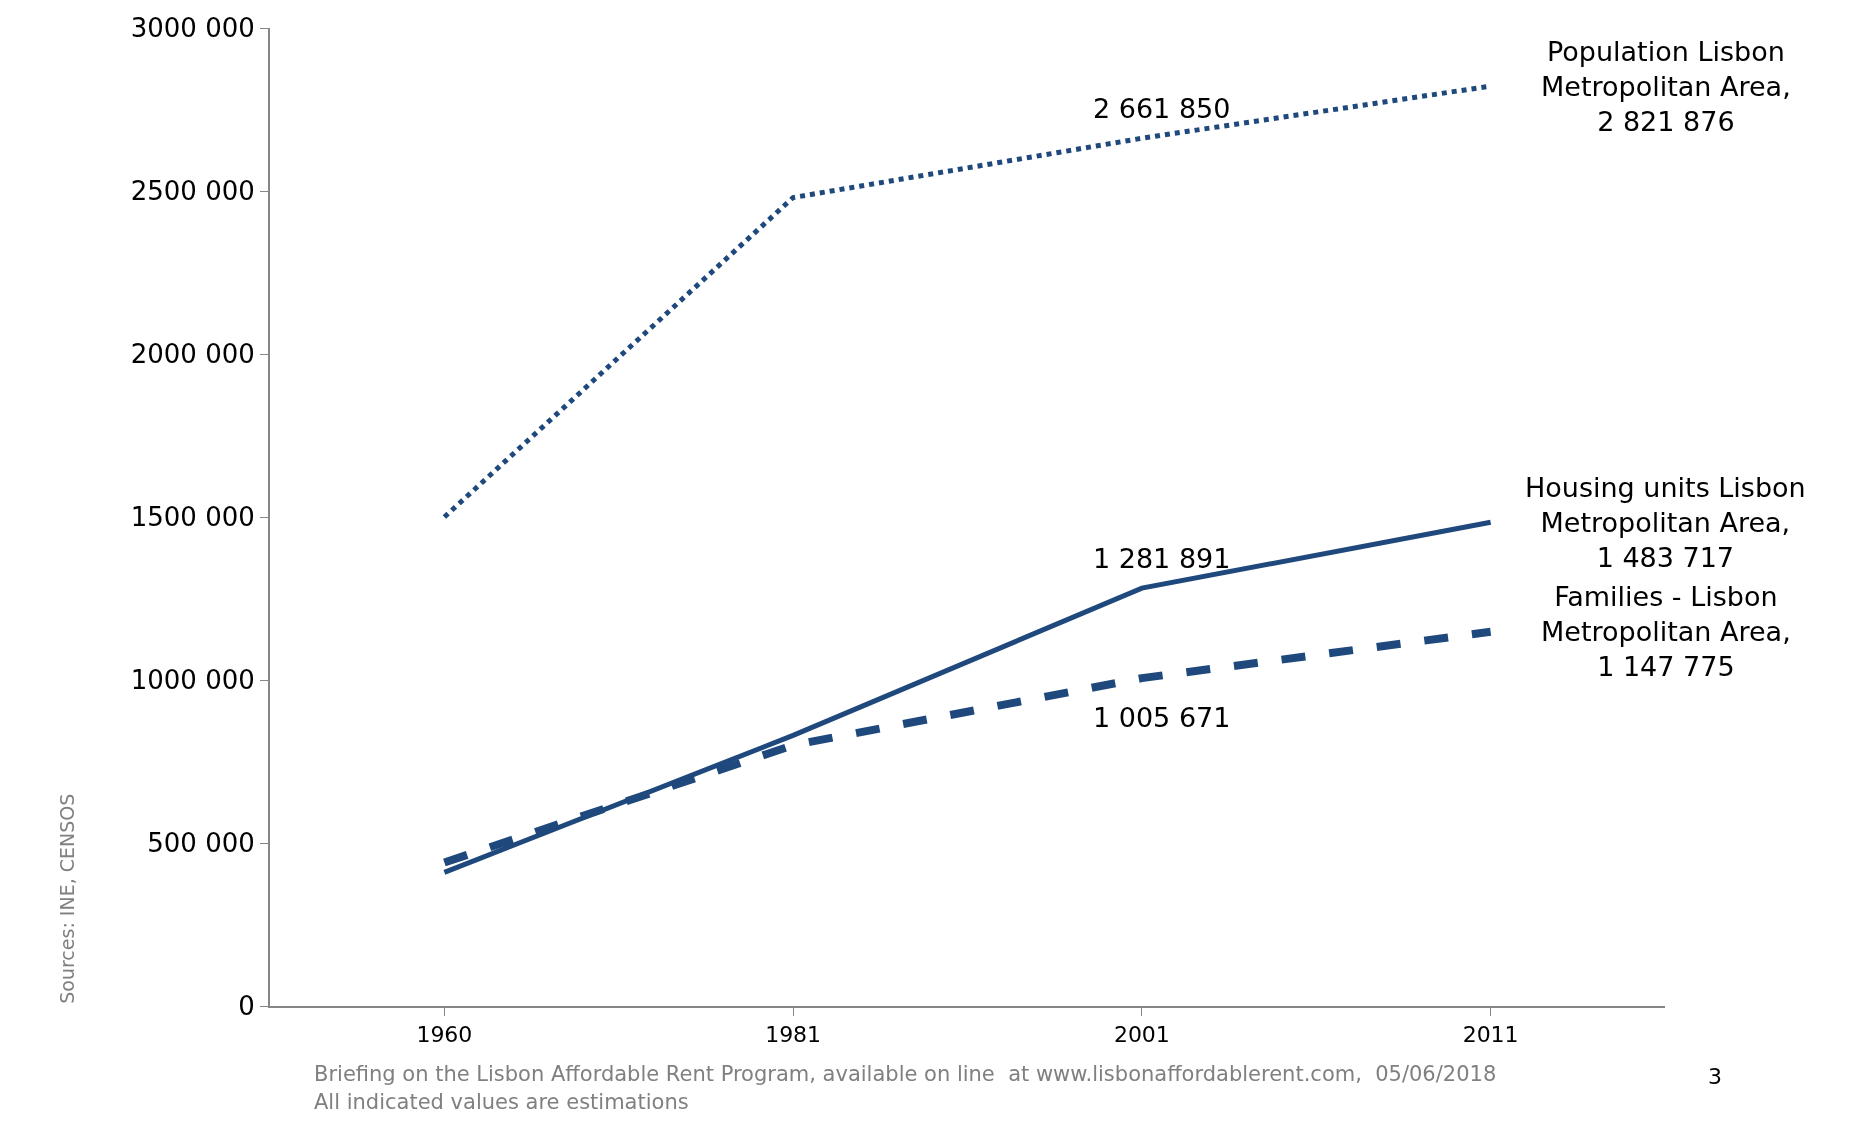 The image size is (1851, 1136). I want to click on text: All indicated values are estimations, so click(501, 1102).